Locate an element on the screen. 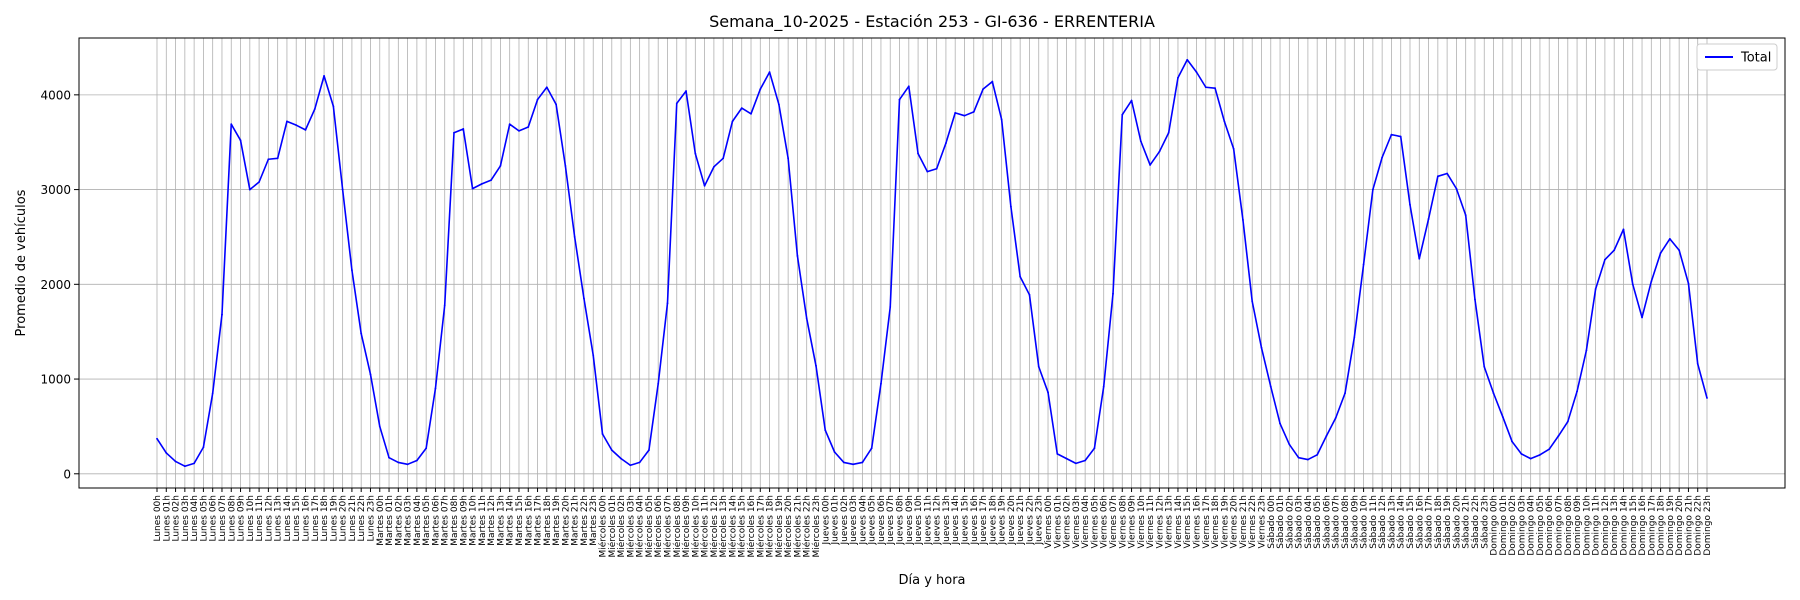  x-tick-label: Sábado 19h is located at coordinates (1448, 522).